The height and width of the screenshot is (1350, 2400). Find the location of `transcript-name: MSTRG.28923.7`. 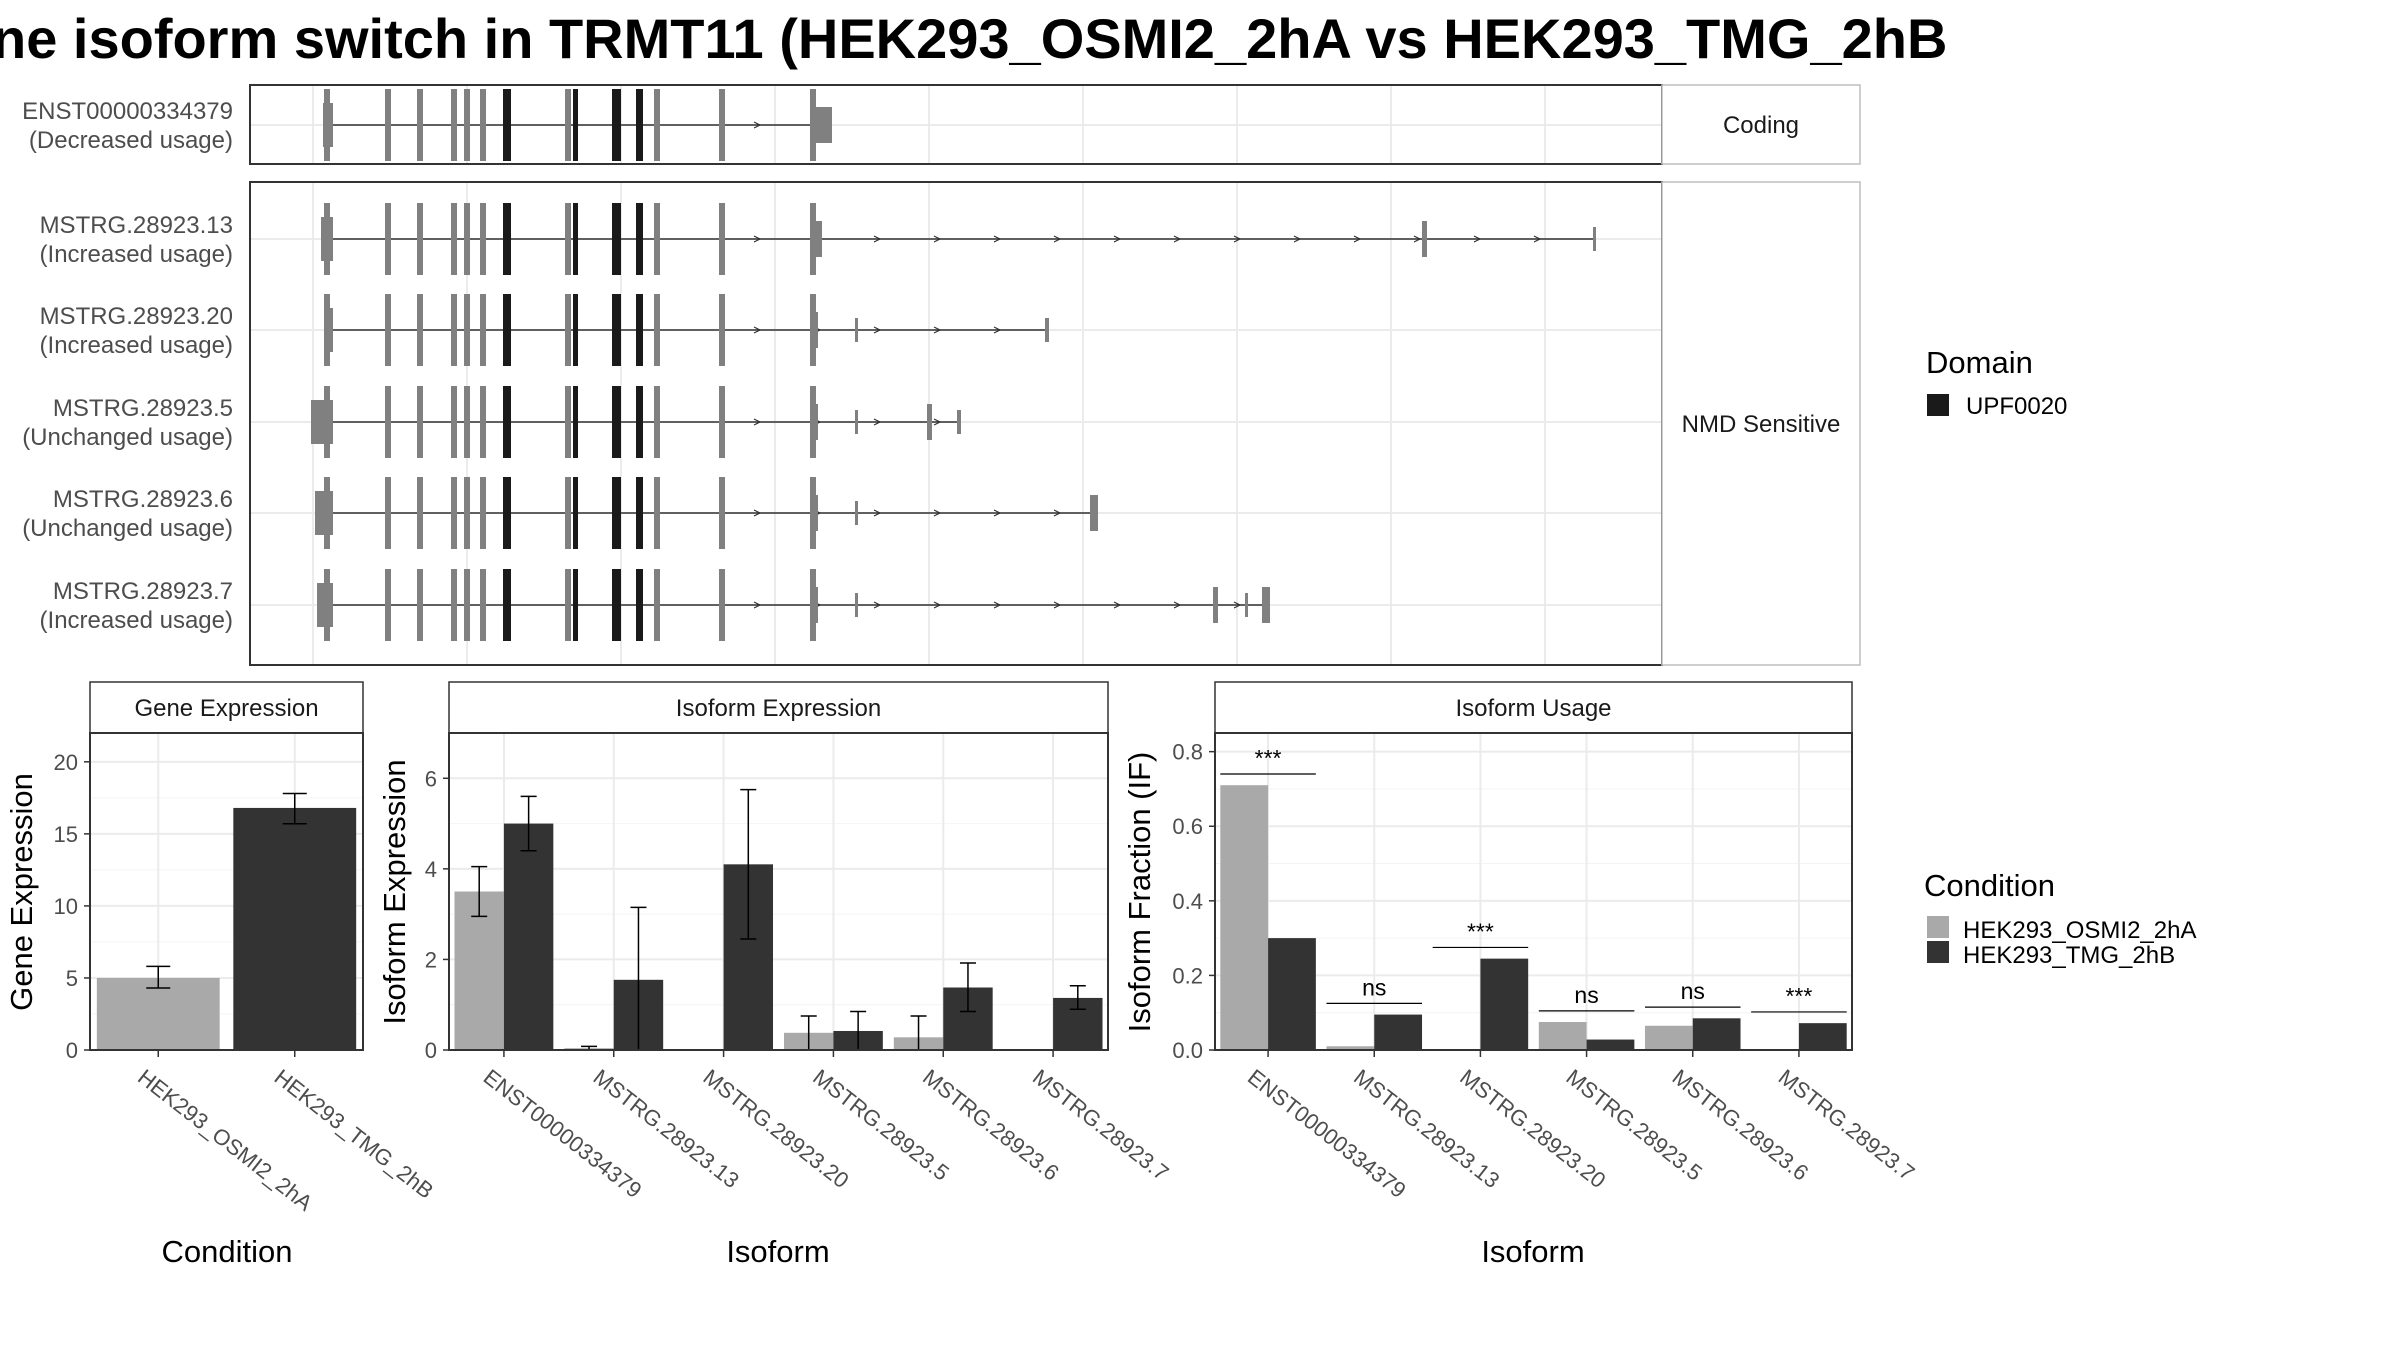

transcript-name: MSTRG.28923.7 is located at coordinates (143, 591).